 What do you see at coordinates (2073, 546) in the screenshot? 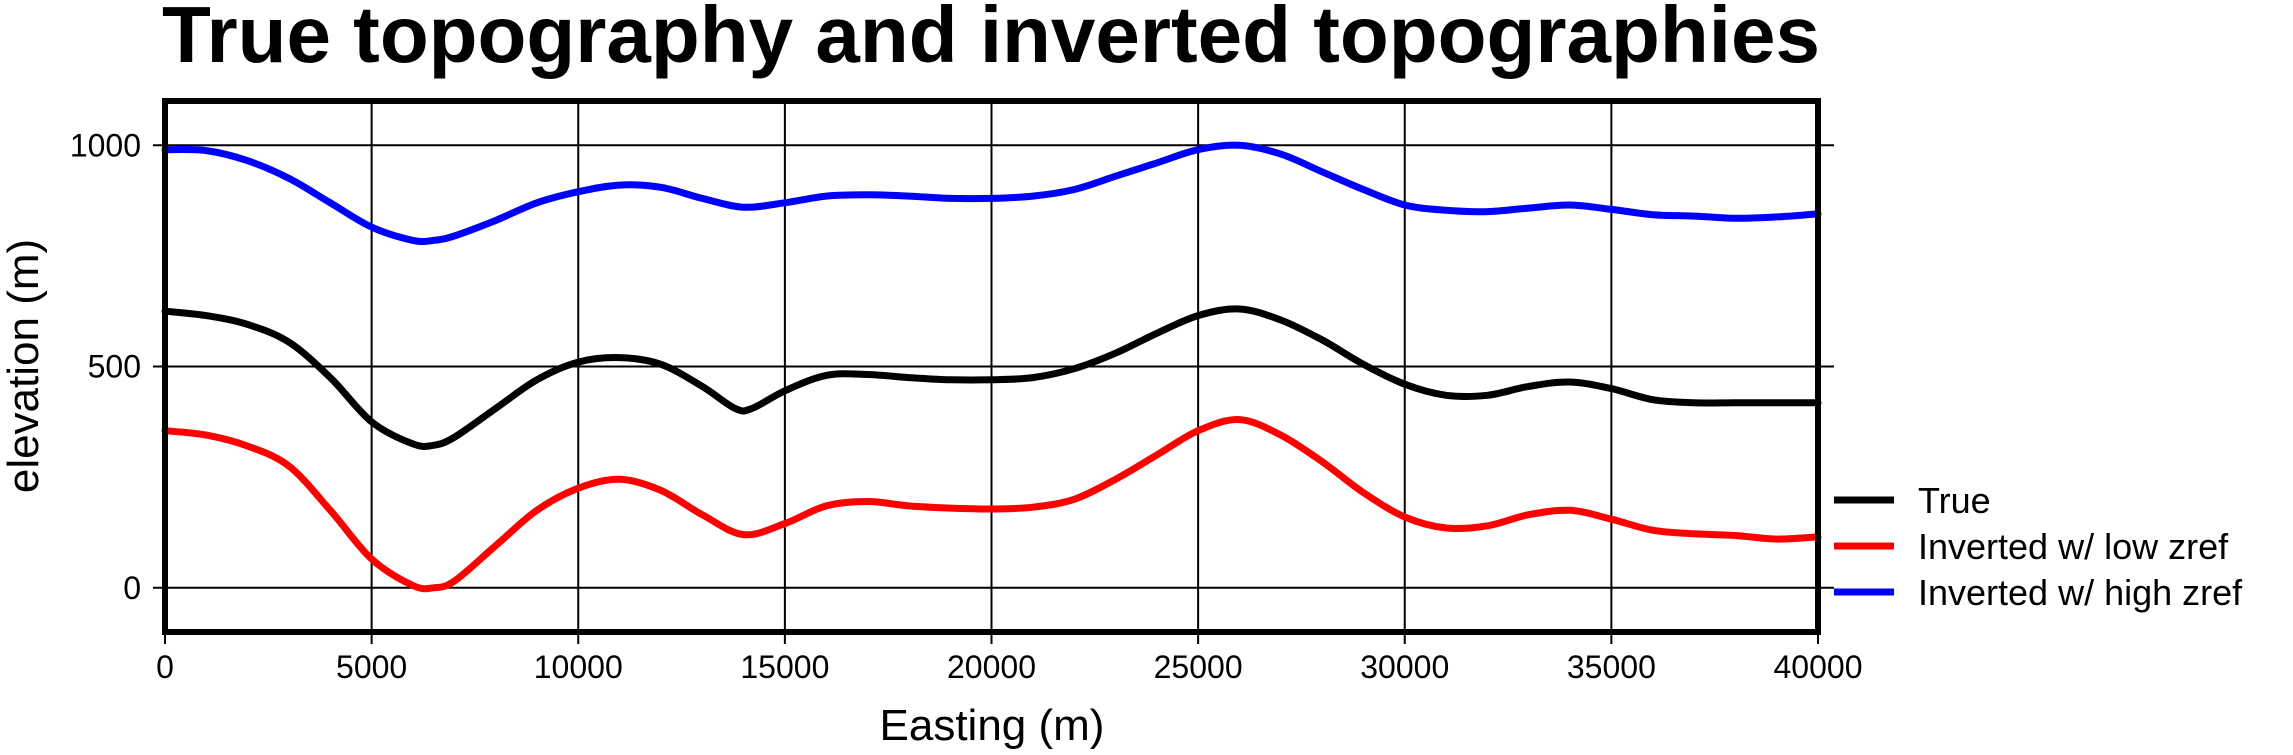
I see `legend-label-inverted-w-low-zref: Inverted w/ low zref` at bounding box center [2073, 546].